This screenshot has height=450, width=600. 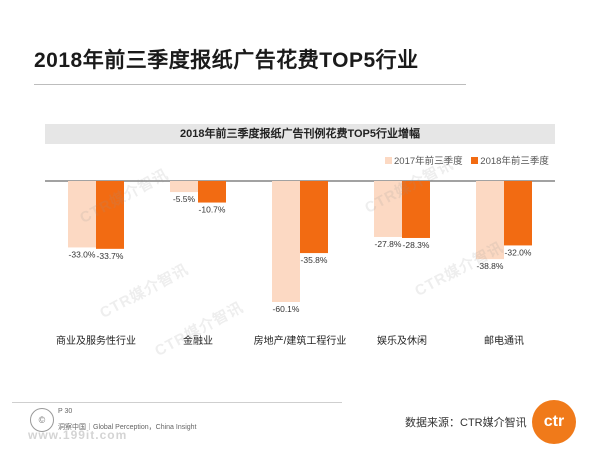 What do you see at coordinates (518, 252) in the screenshot?
I see `data-label-2018-4: -32.0%` at bounding box center [518, 252].